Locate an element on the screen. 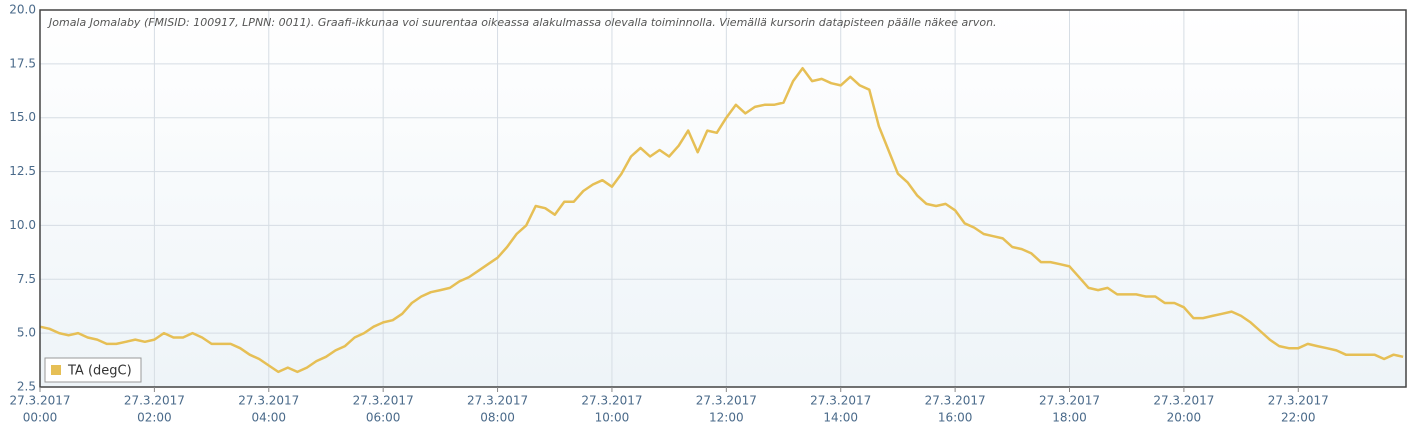 This screenshot has height=428, width=1418. legend: TA (degC) is located at coordinates (93, 370).